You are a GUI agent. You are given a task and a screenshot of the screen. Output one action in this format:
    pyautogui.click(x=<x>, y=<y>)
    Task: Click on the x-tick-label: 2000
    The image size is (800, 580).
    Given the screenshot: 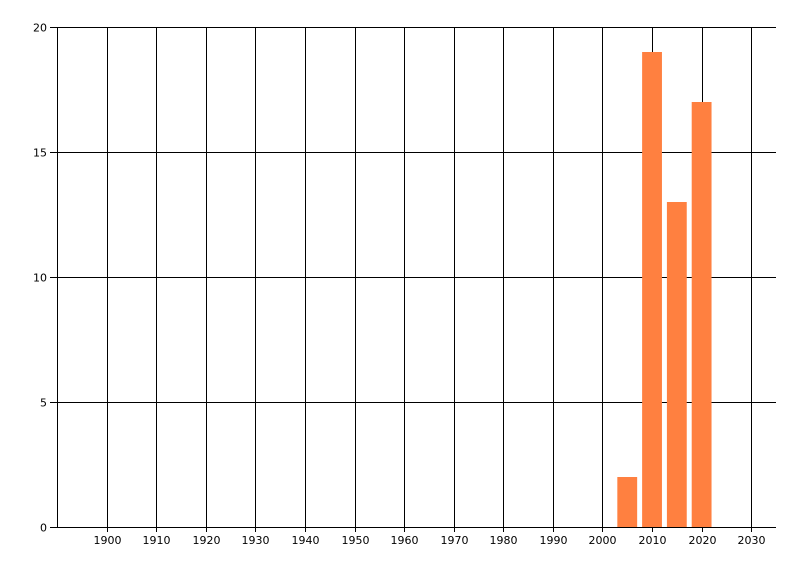 What is the action you would take?
    pyautogui.click(x=603, y=540)
    